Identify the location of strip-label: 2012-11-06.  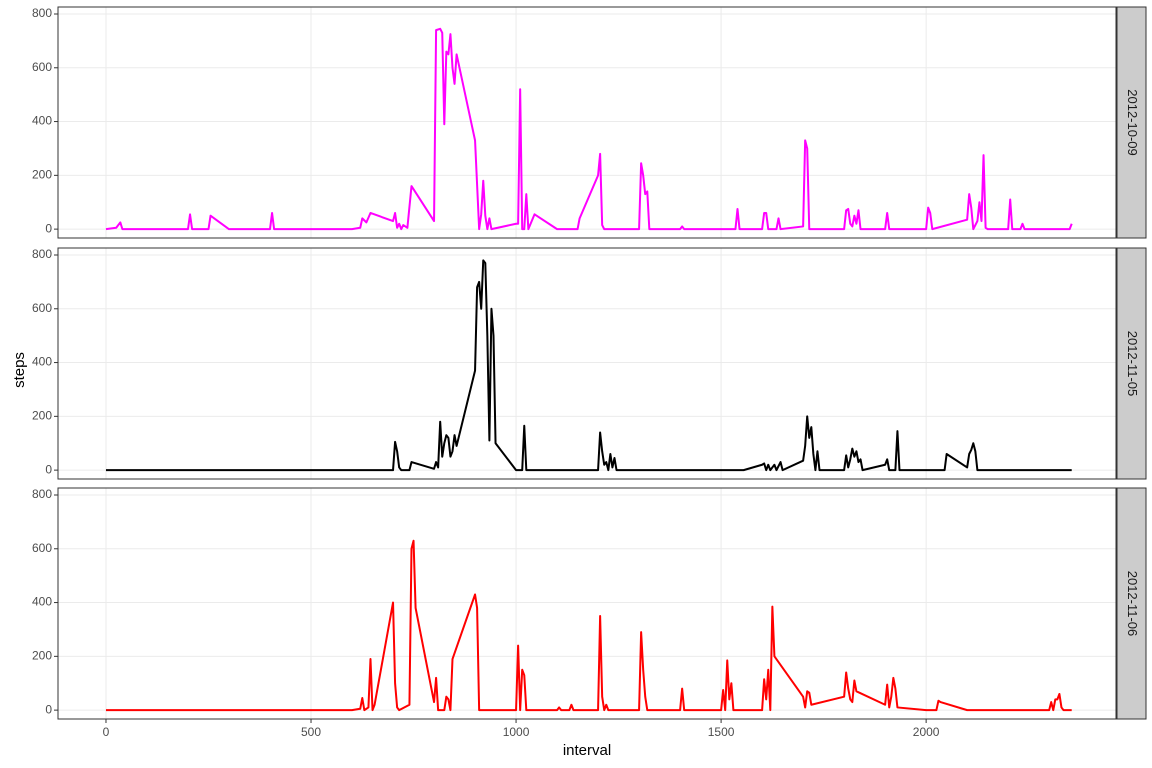
(1132, 604).